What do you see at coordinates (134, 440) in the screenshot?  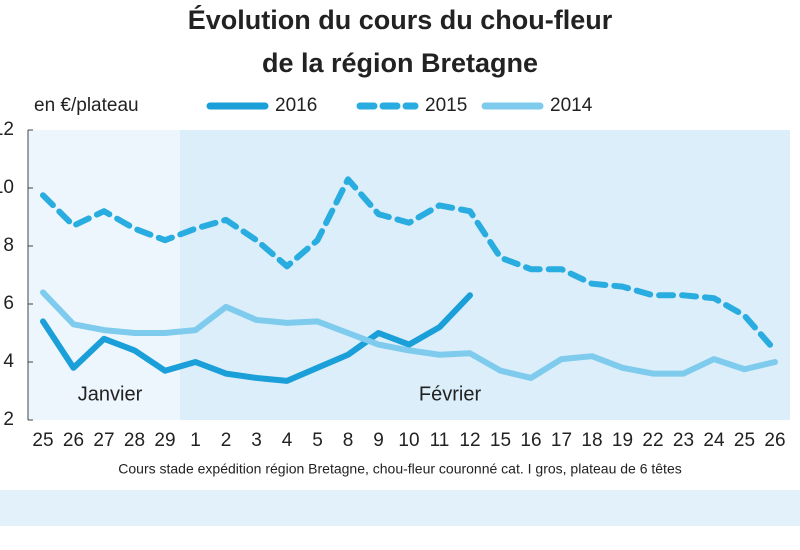 I see `x-tick-label: 28` at bounding box center [134, 440].